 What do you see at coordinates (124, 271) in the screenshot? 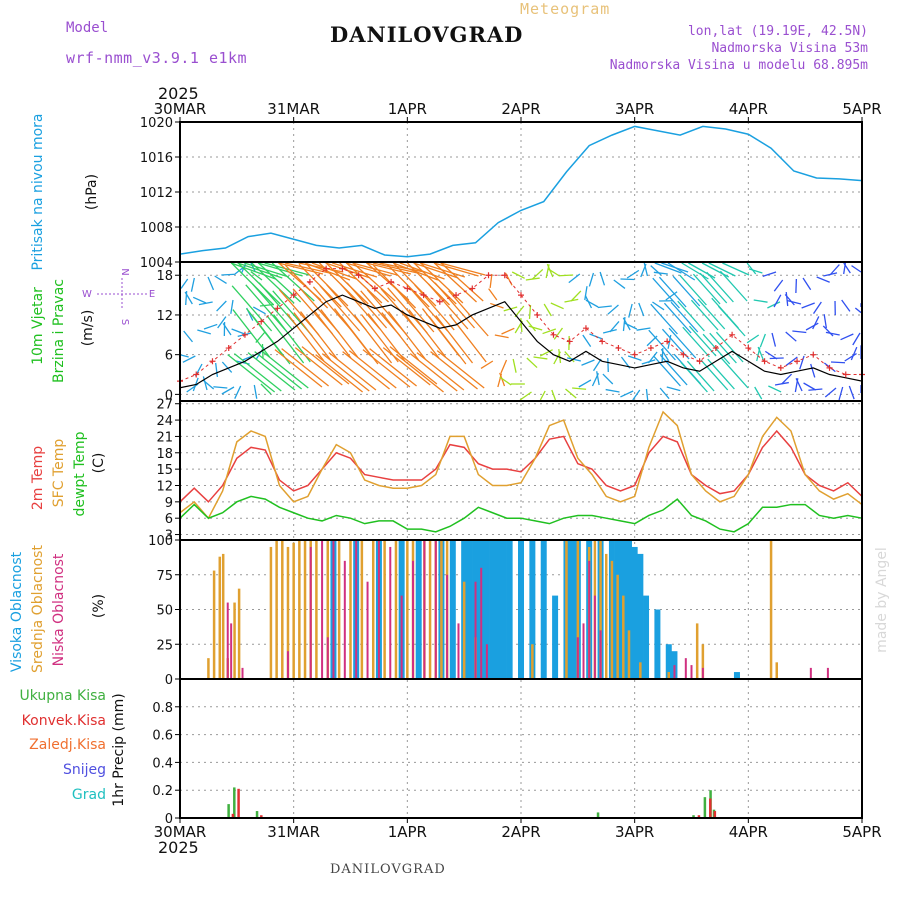
I see `compass-n: N` at bounding box center [124, 271].